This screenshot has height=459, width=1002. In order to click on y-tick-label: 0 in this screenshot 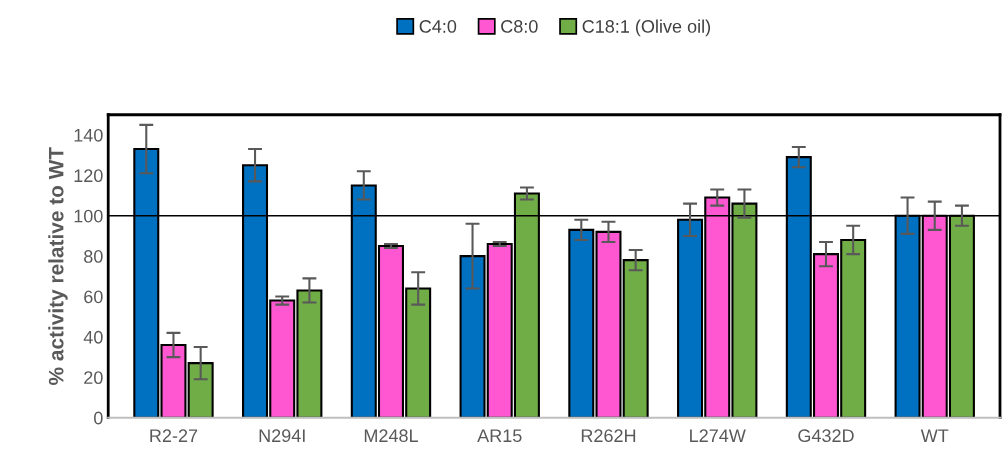, I will do `click(98, 418)`.